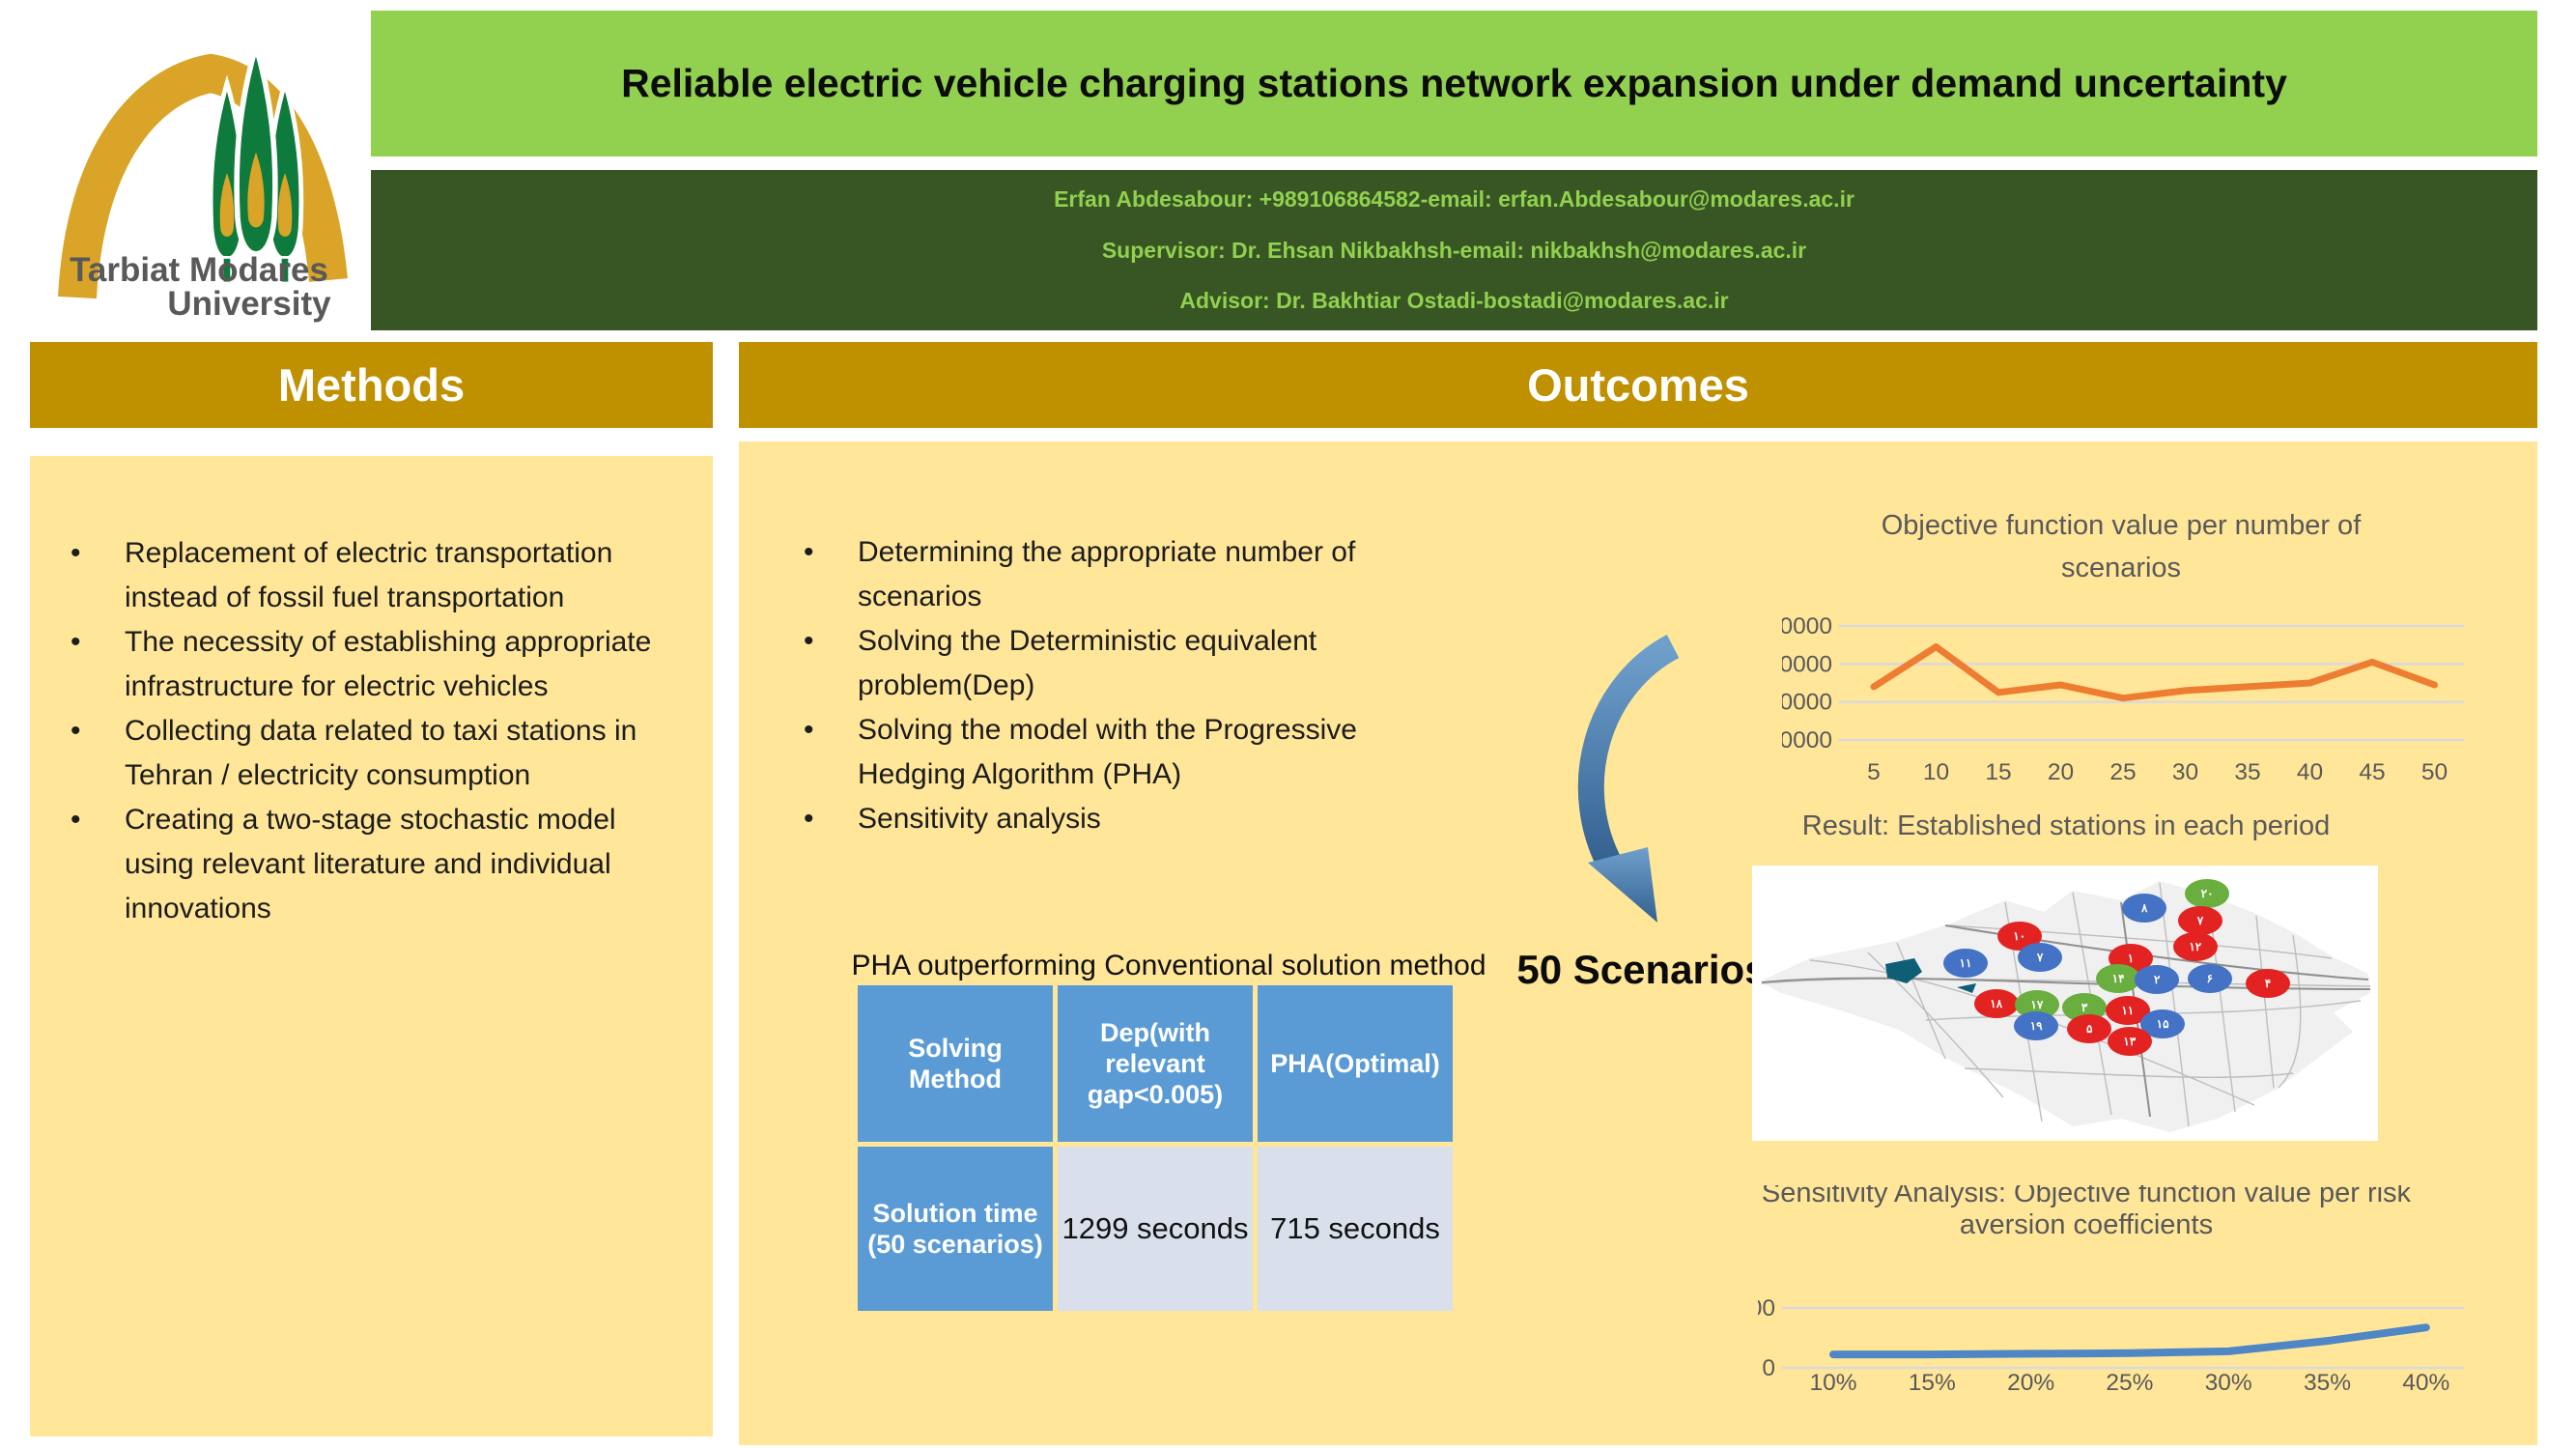  I want to click on y-tick-label: 4940000, so click(1807, 626).